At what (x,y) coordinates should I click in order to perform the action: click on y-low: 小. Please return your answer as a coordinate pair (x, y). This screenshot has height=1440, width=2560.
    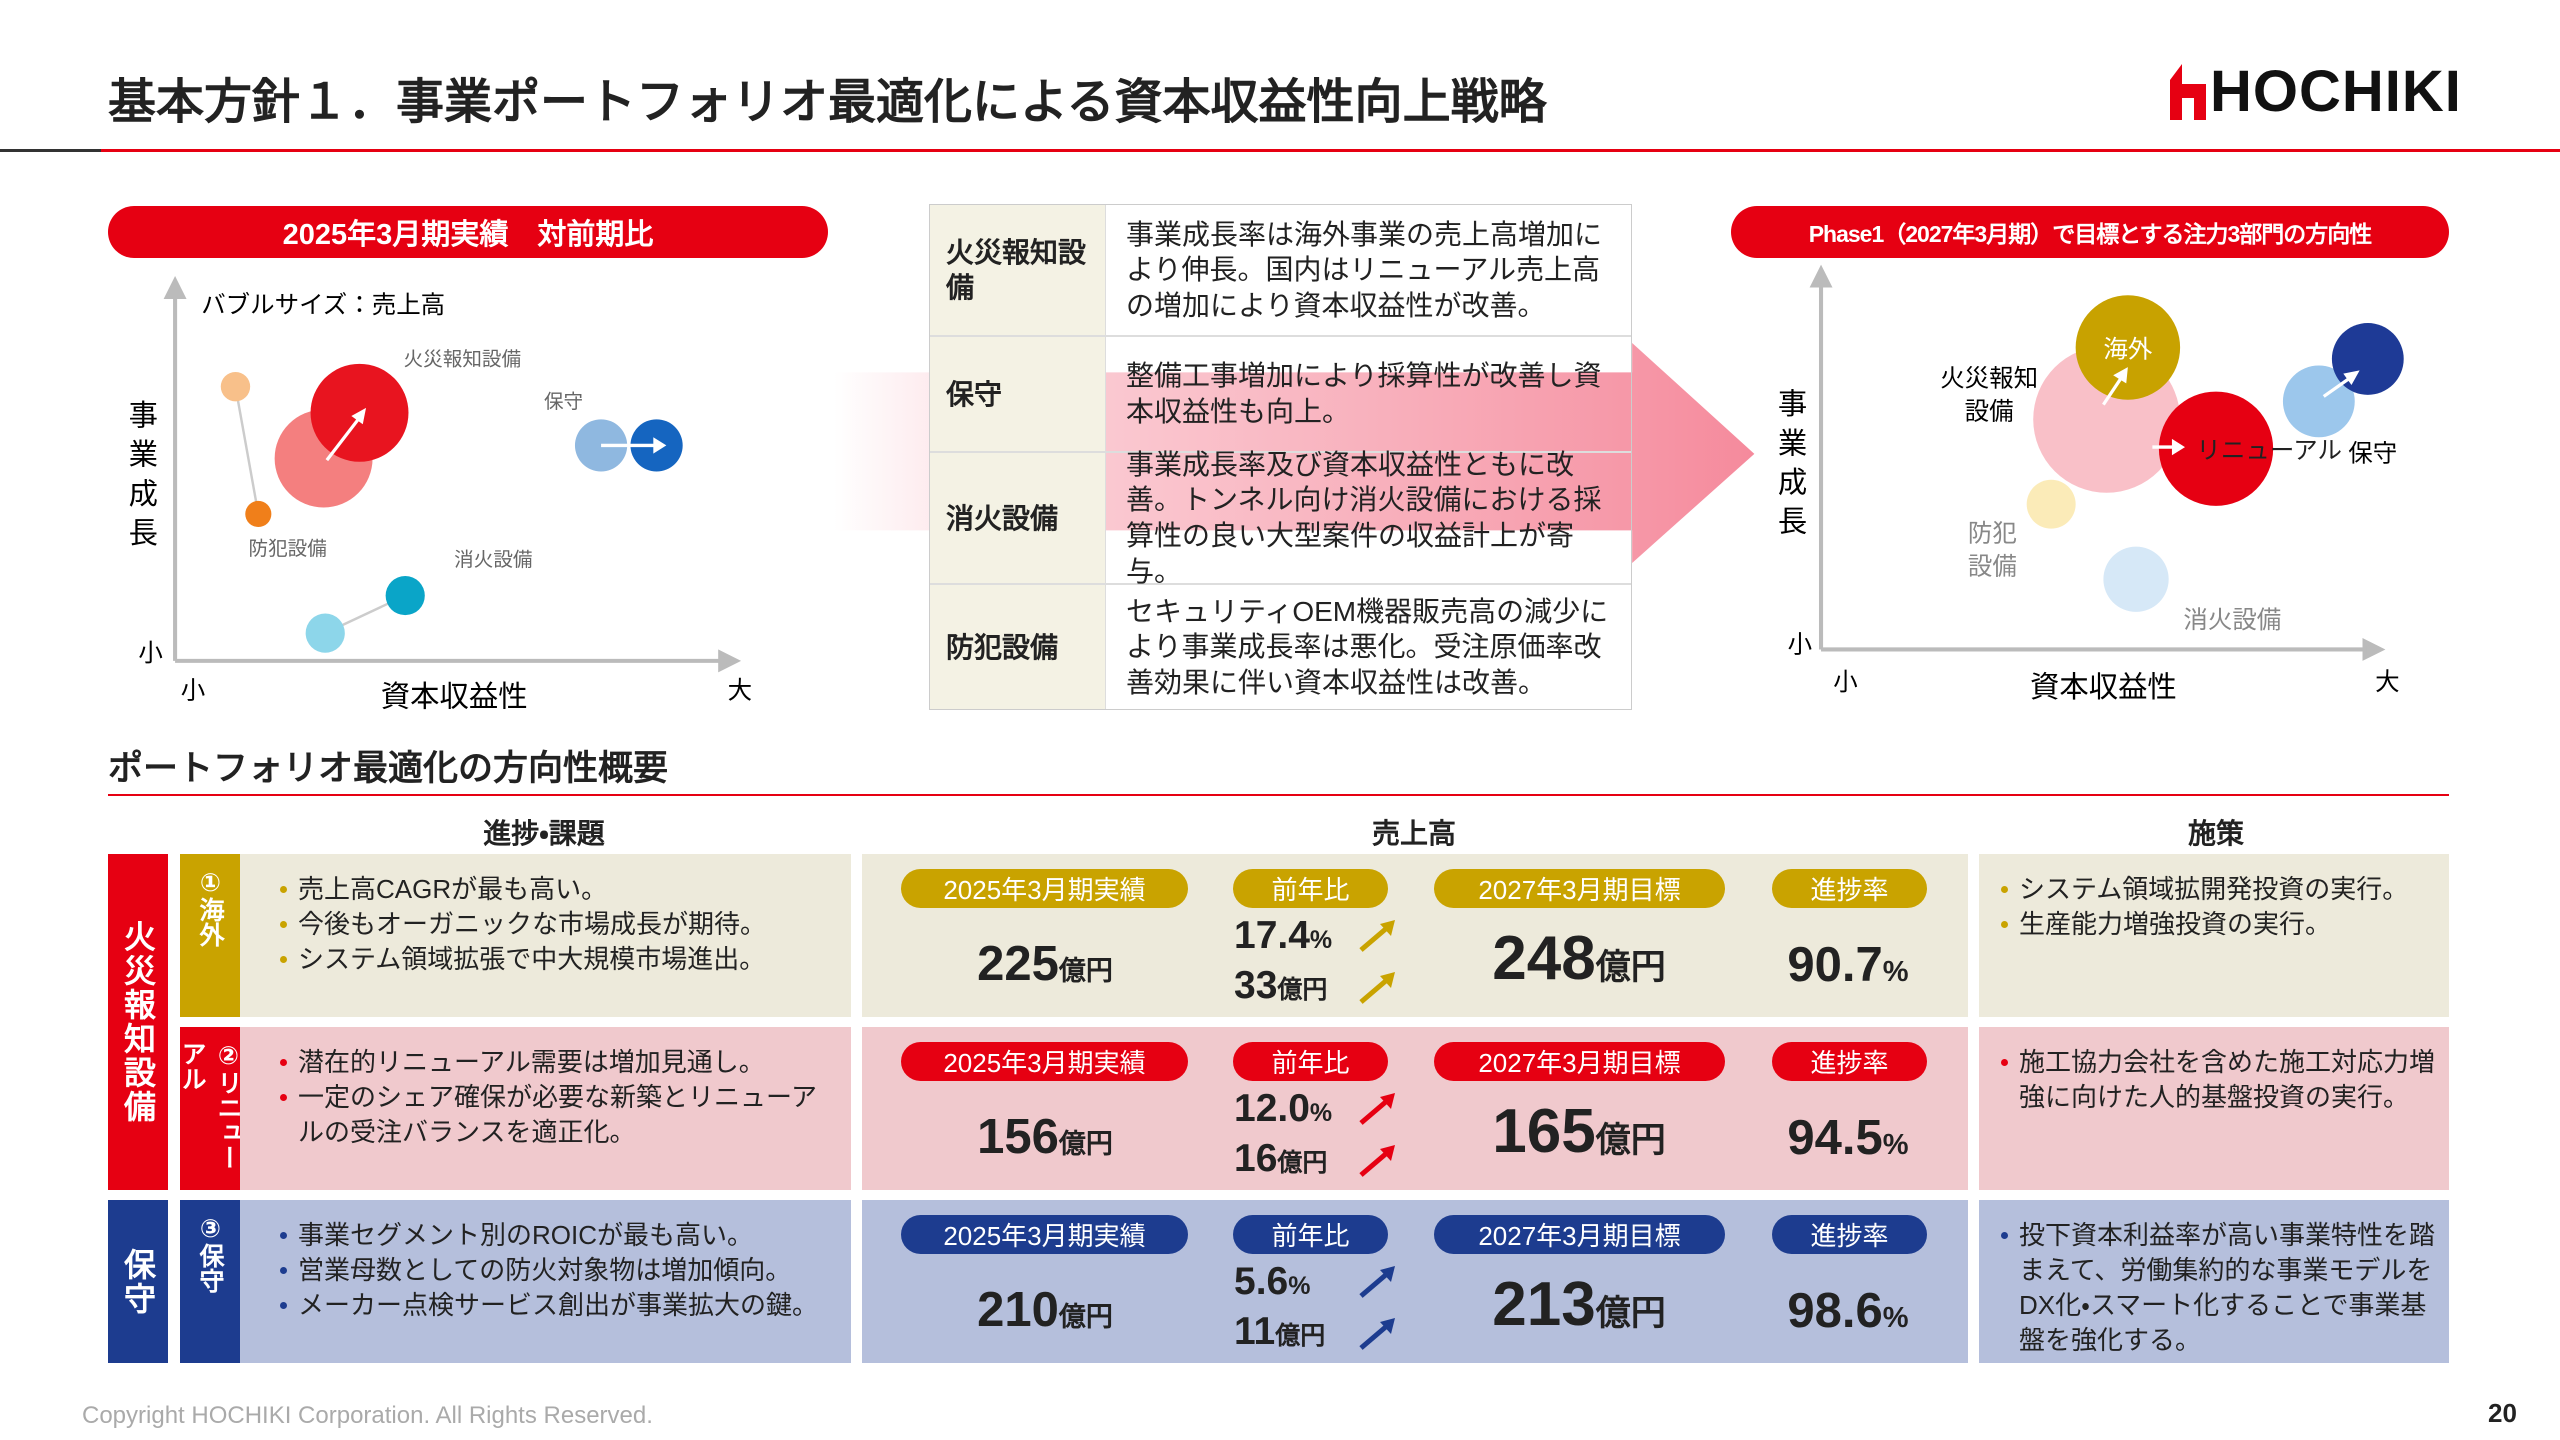
    Looking at the image, I should click on (150, 653).